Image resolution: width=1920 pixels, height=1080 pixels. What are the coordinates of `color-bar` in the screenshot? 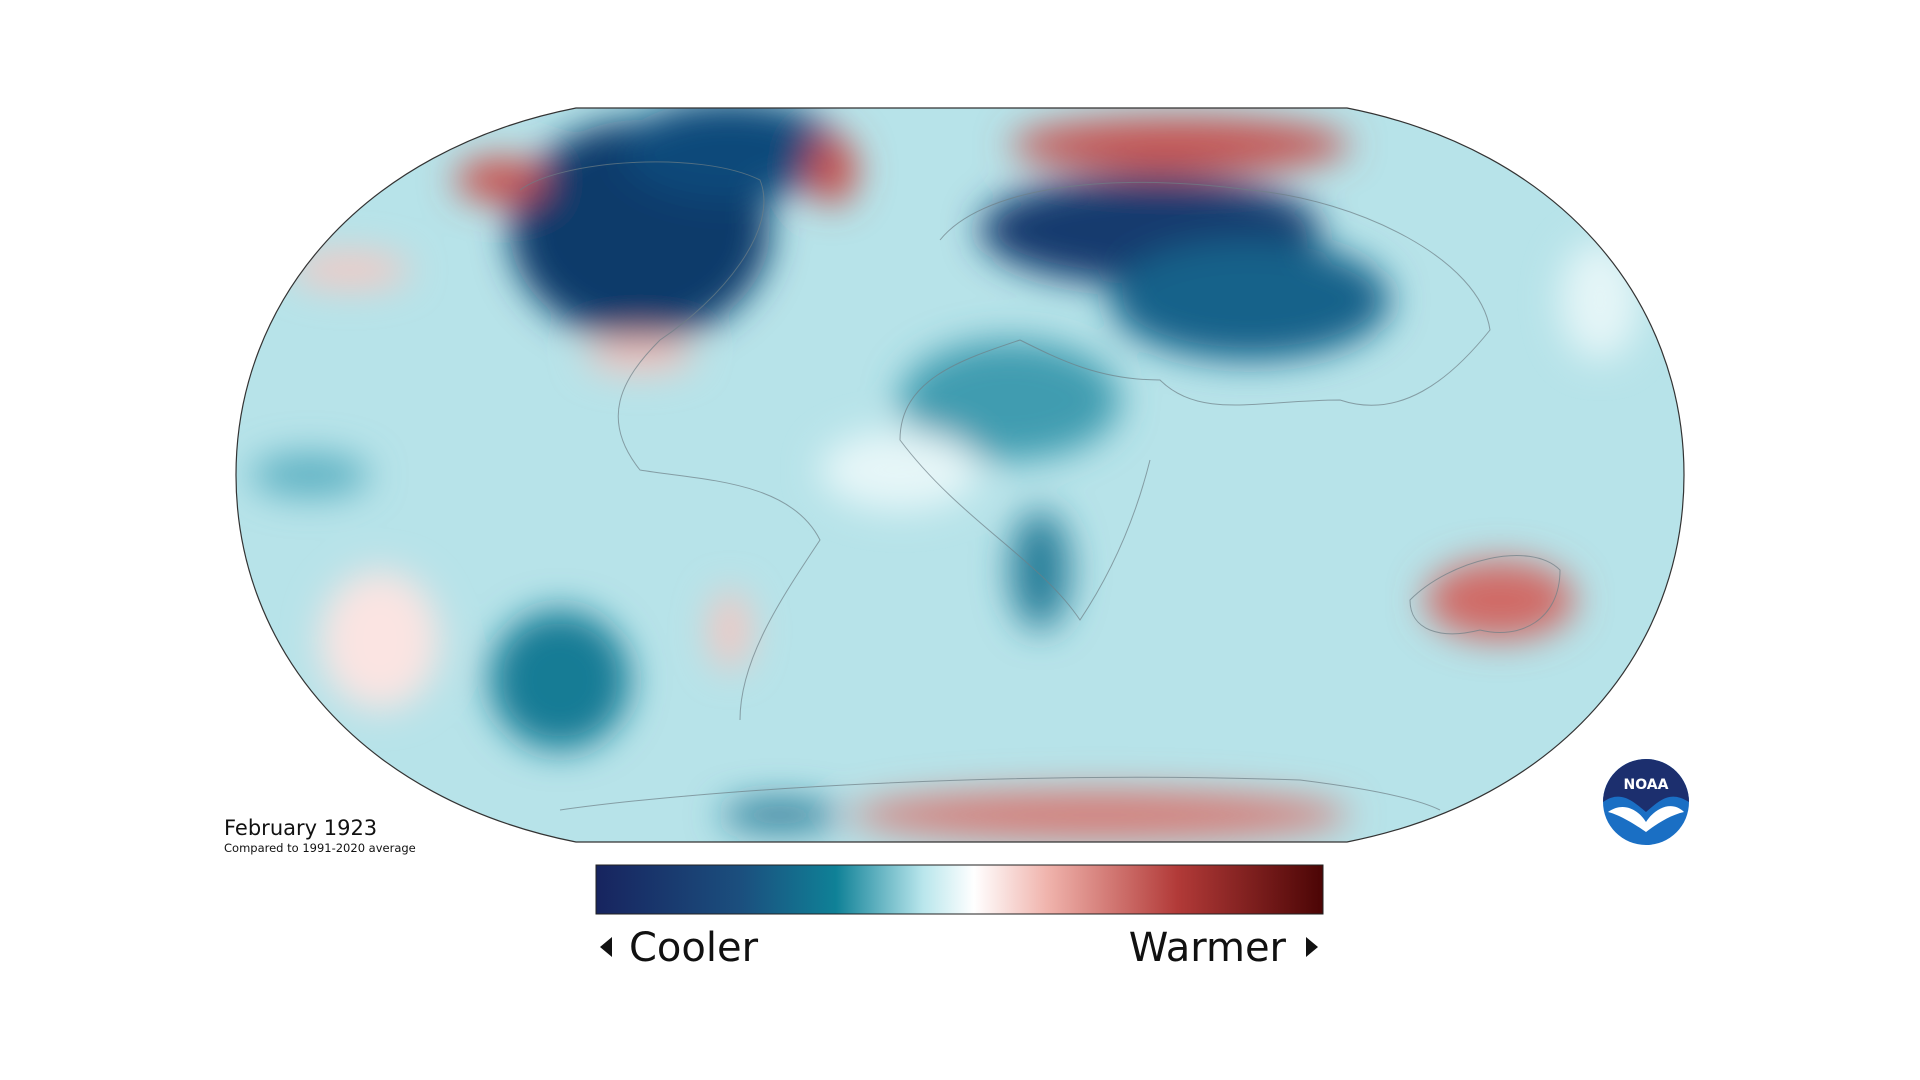 It's located at (959, 889).